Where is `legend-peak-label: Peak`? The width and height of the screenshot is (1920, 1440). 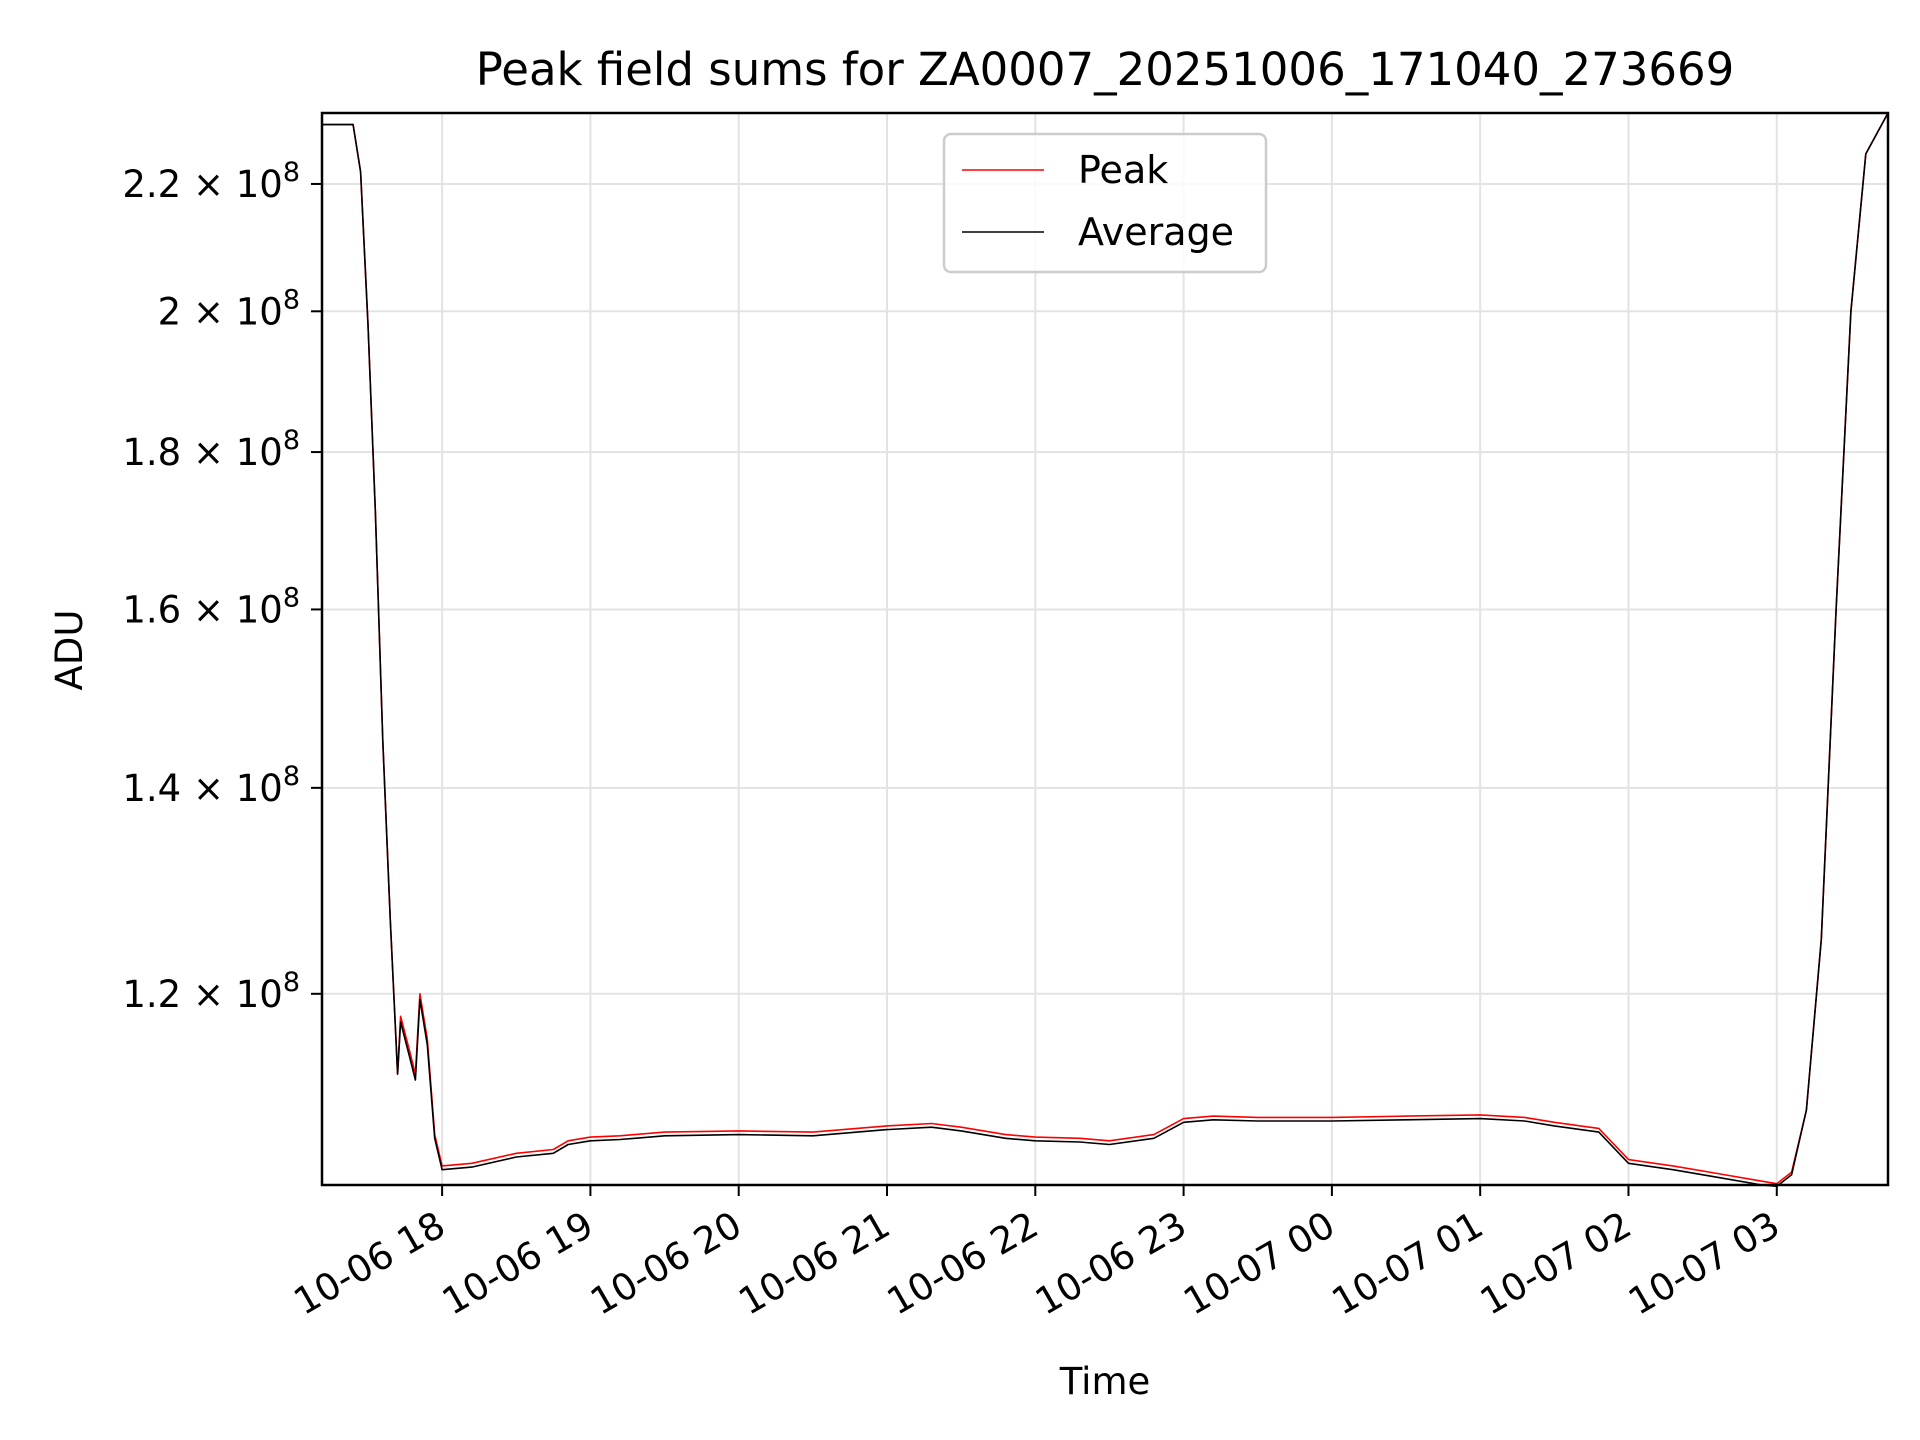 legend-peak-label: Peak is located at coordinates (1123, 170).